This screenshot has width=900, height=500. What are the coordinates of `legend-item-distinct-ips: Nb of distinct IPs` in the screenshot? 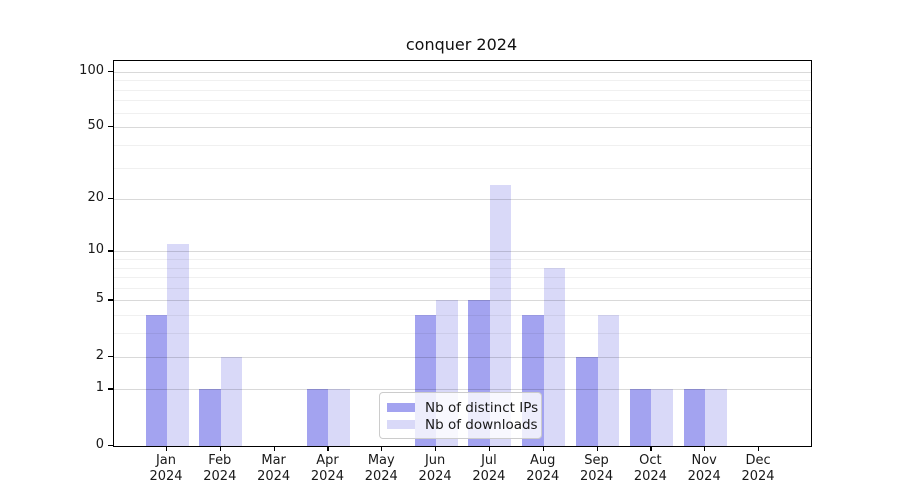 It's located at (462, 407).